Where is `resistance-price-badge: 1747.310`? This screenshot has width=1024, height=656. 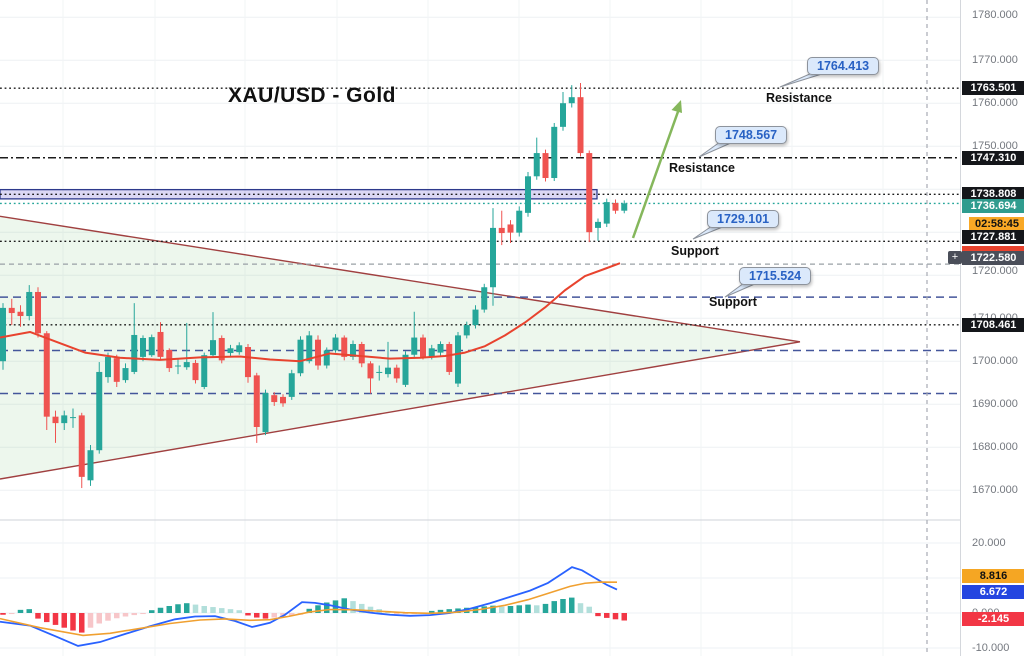 resistance-price-badge: 1747.310 is located at coordinates (993, 158).